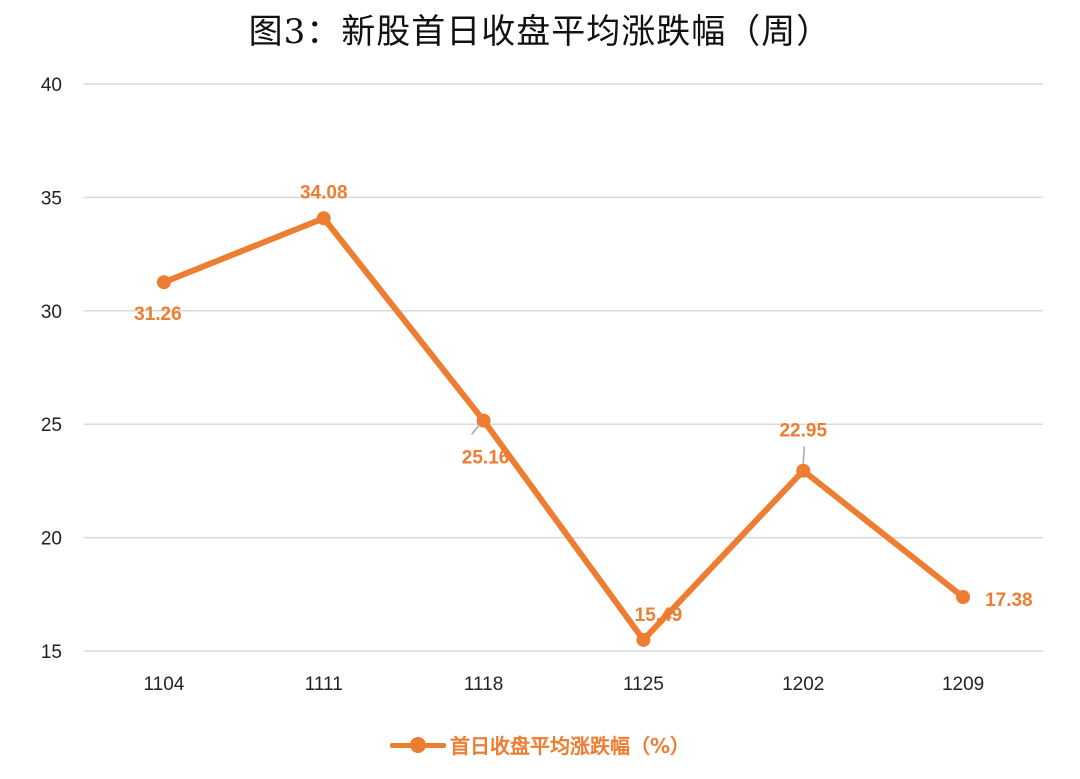  What do you see at coordinates (51, 85) in the screenshot?
I see `y-tick-label: 40` at bounding box center [51, 85].